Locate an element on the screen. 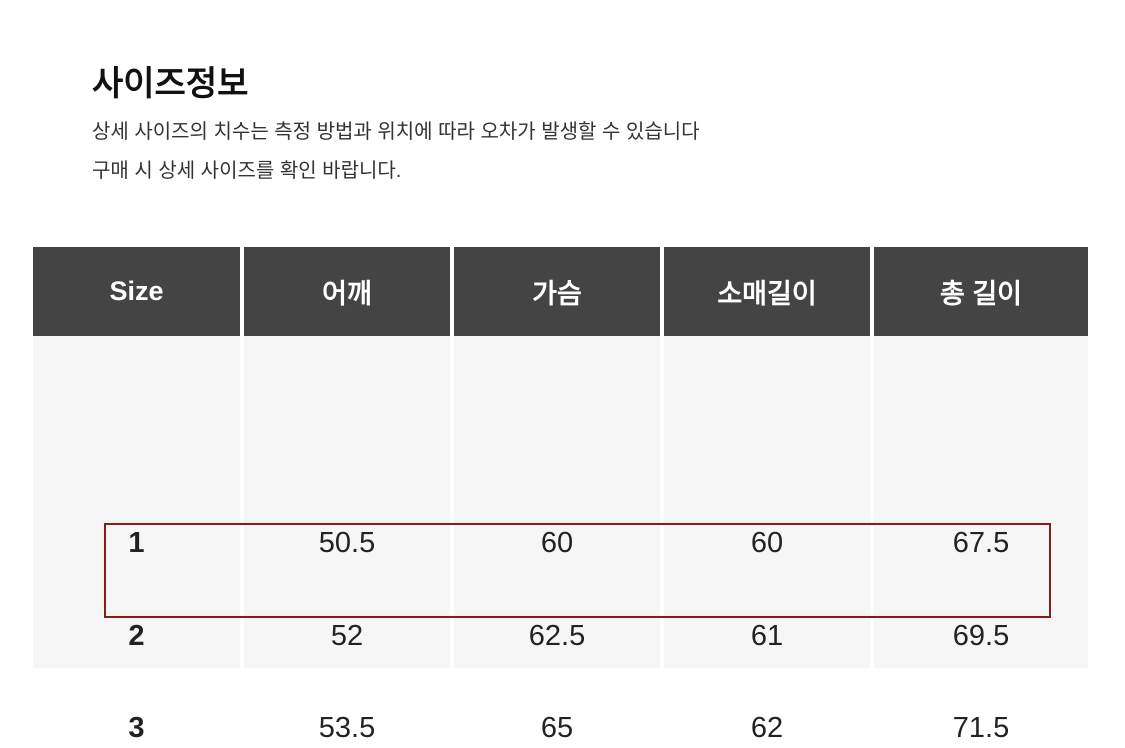  measurement-cell: 71.5 is located at coordinates (981, 727).